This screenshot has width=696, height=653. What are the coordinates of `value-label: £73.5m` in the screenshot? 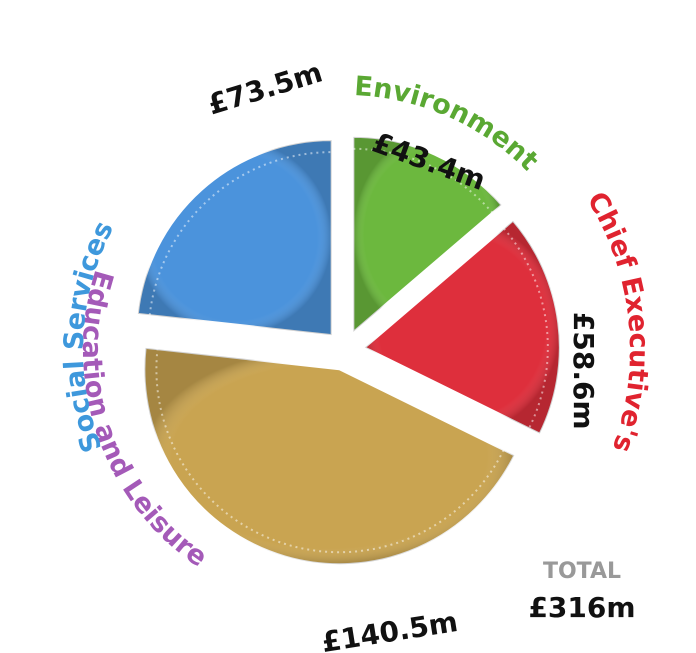 It's located at (265, 88).